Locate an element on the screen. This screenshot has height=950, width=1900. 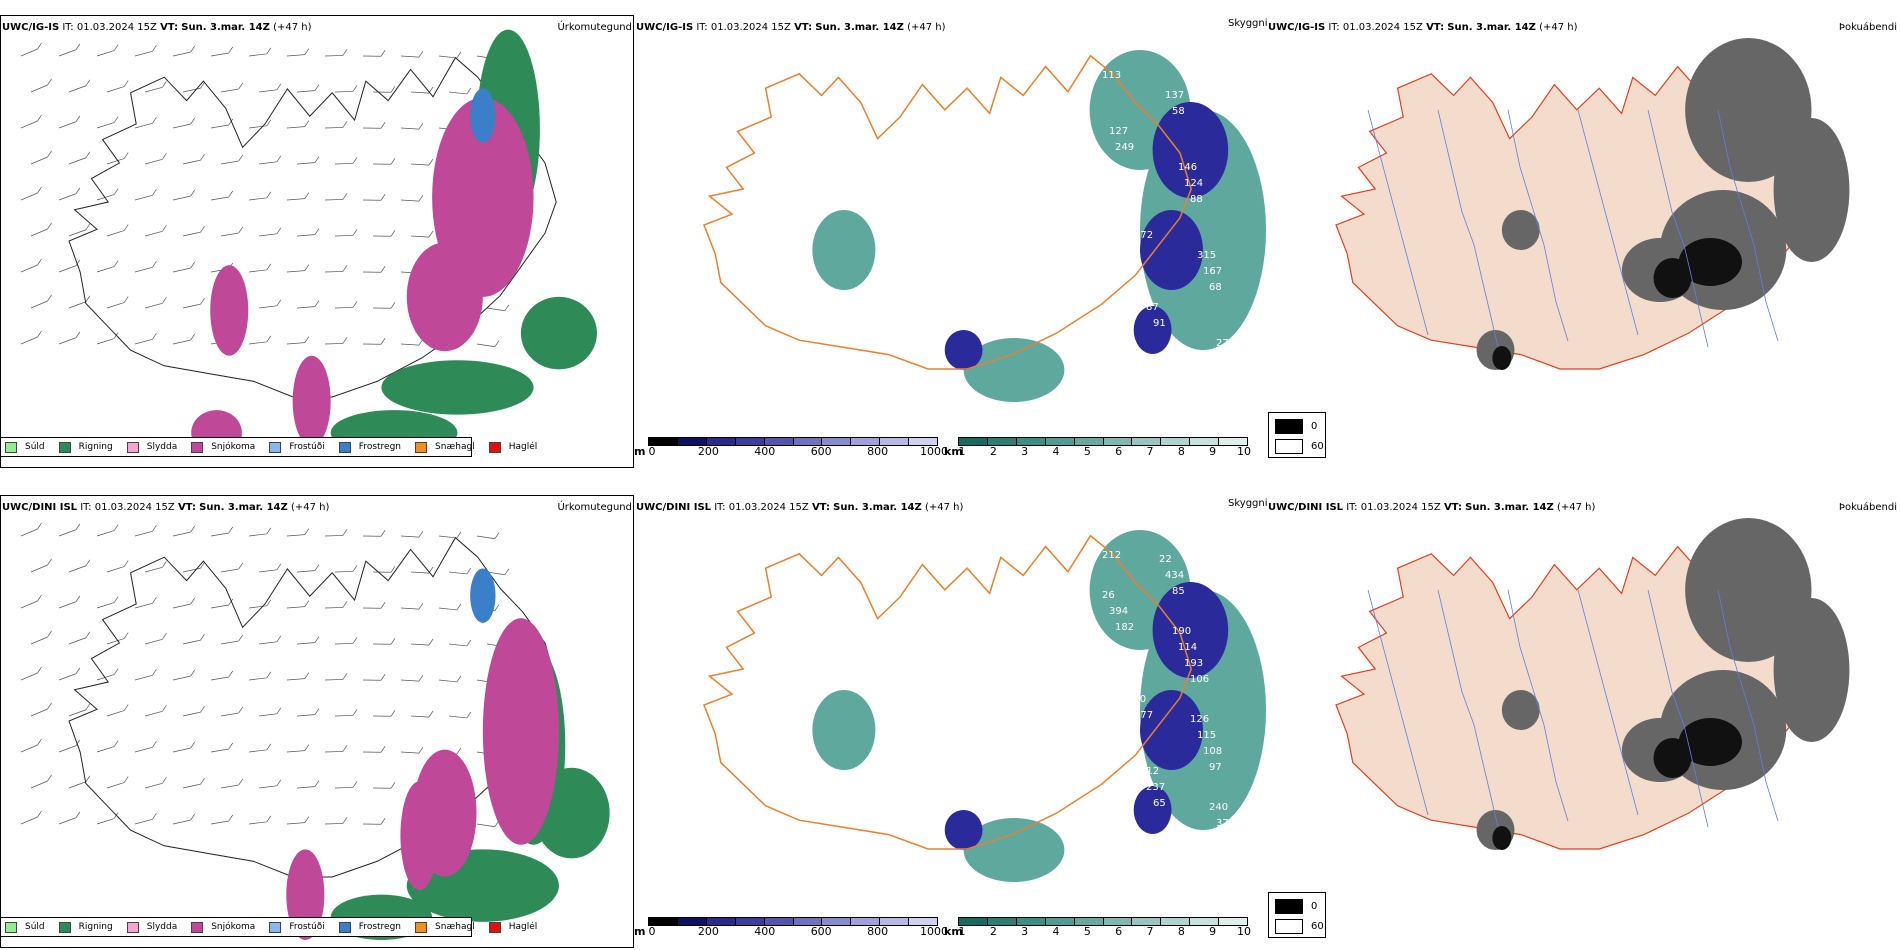
ceiling-value-label: 116 is located at coordinates (1130, 683).